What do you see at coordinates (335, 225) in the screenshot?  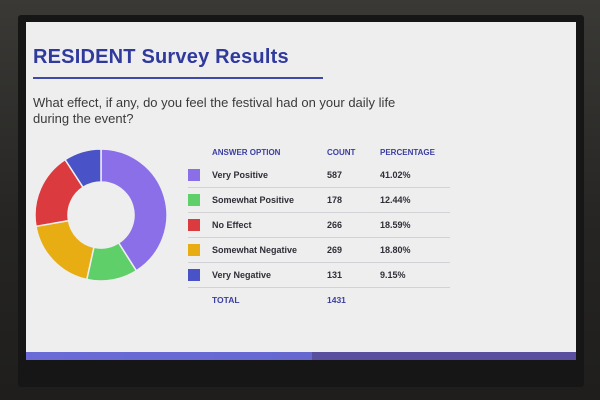 I see `answer-count: 266` at bounding box center [335, 225].